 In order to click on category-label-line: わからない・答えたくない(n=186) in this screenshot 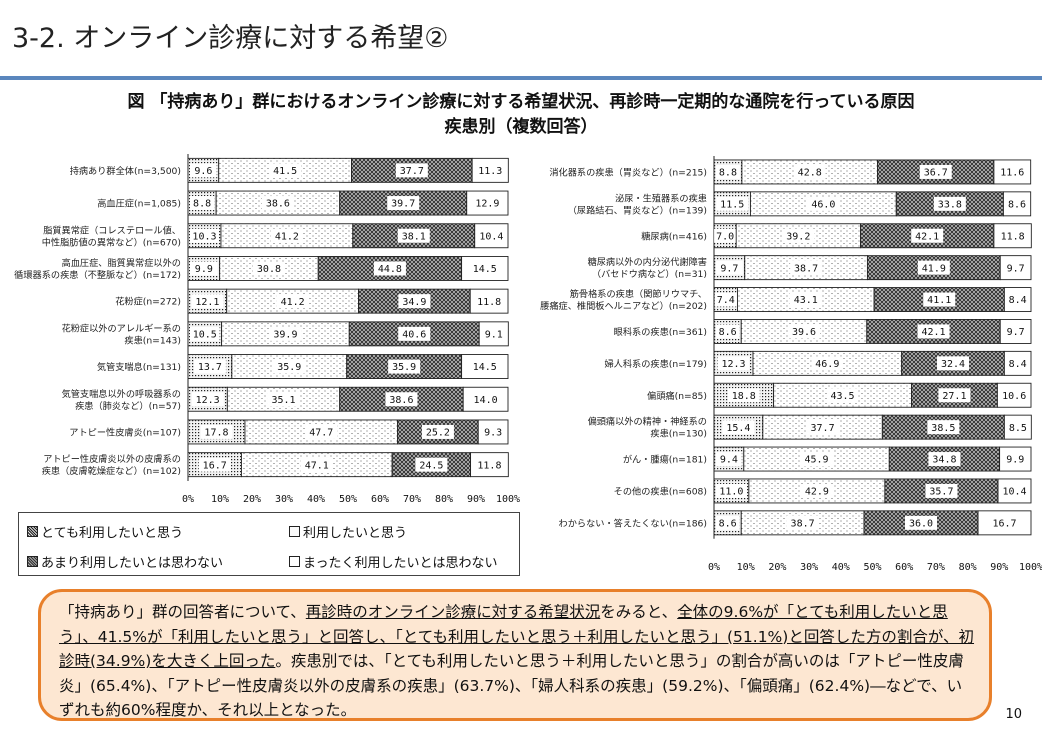, I will do `click(633, 523)`.